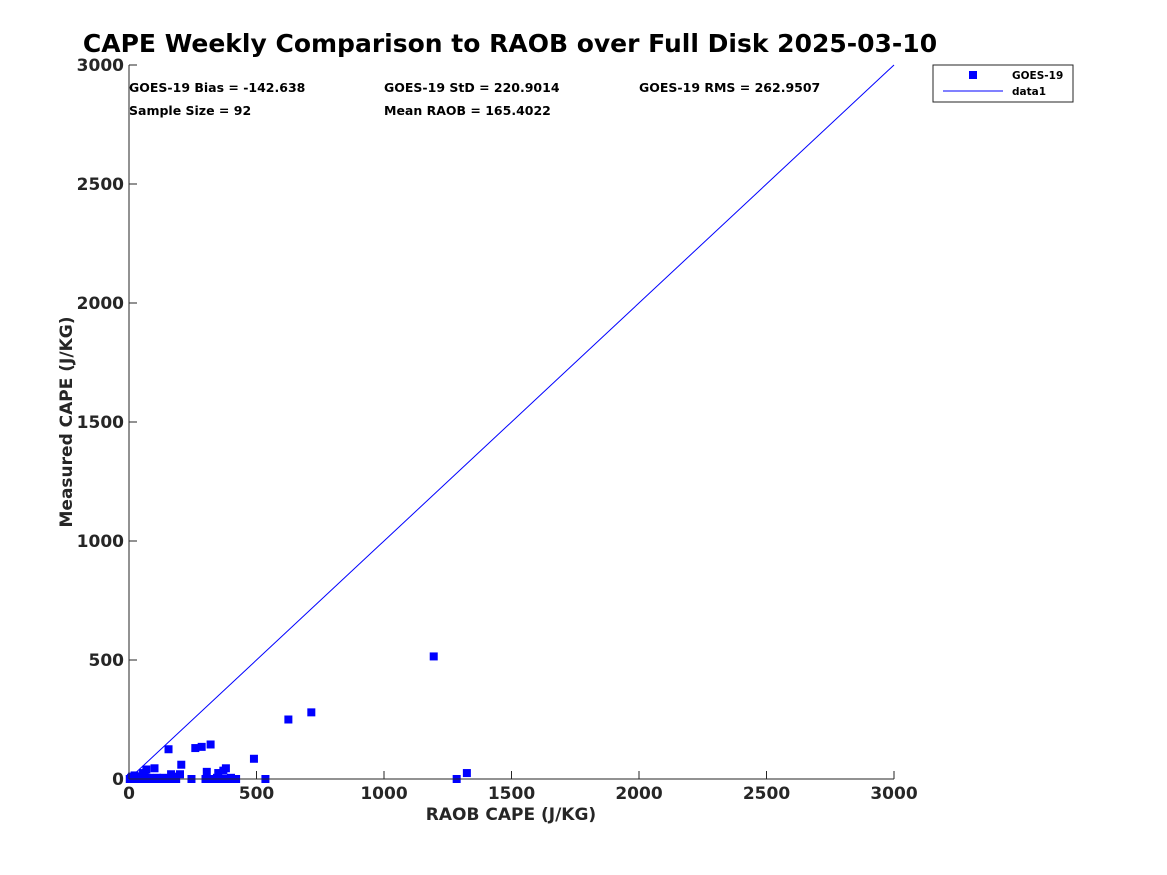 This screenshot has height=875, width=1167. Describe the element at coordinates (129, 794) in the screenshot. I see `x-tick-label: 0` at that location.